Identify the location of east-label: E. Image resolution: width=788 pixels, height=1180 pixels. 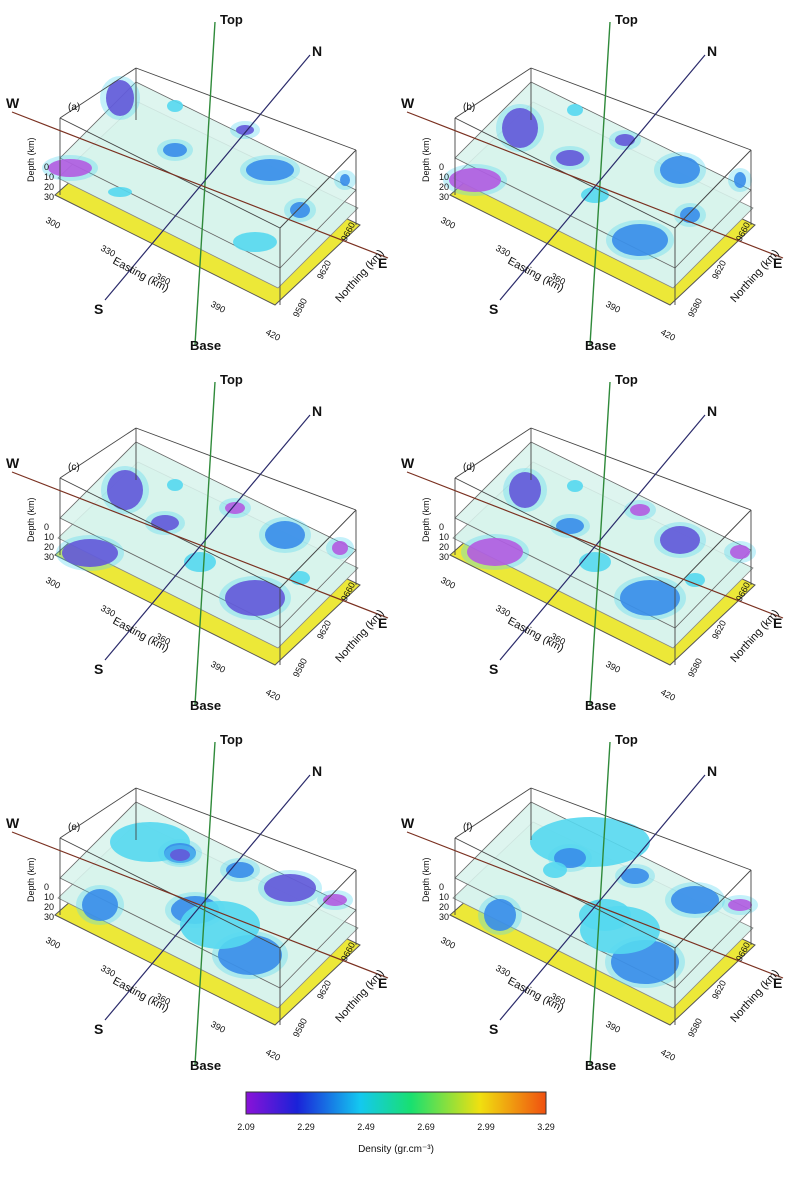
(777, 983).